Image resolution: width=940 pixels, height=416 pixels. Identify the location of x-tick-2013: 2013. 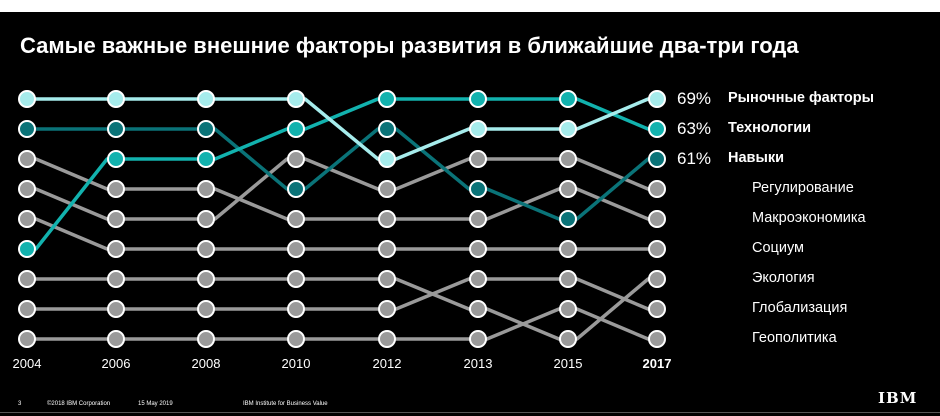
(478, 363).